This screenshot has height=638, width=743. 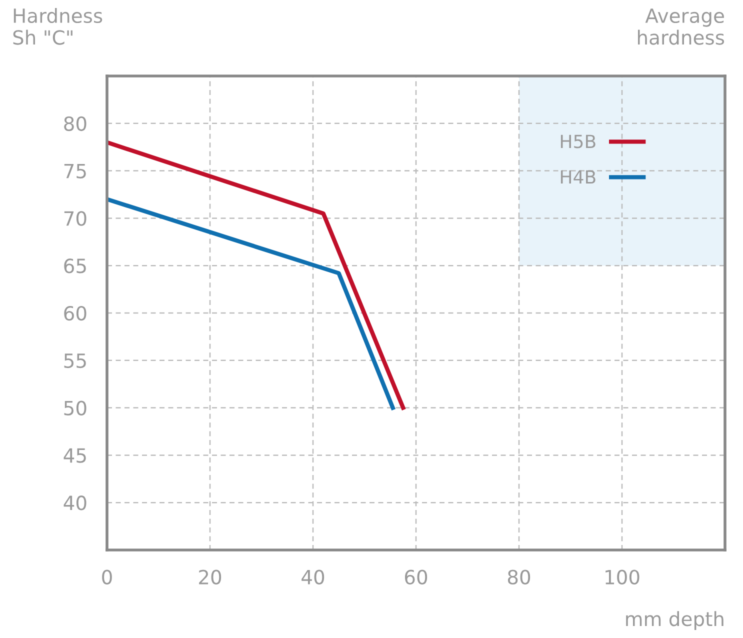 I want to click on x-tick-label: 40, so click(x=313, y=577).